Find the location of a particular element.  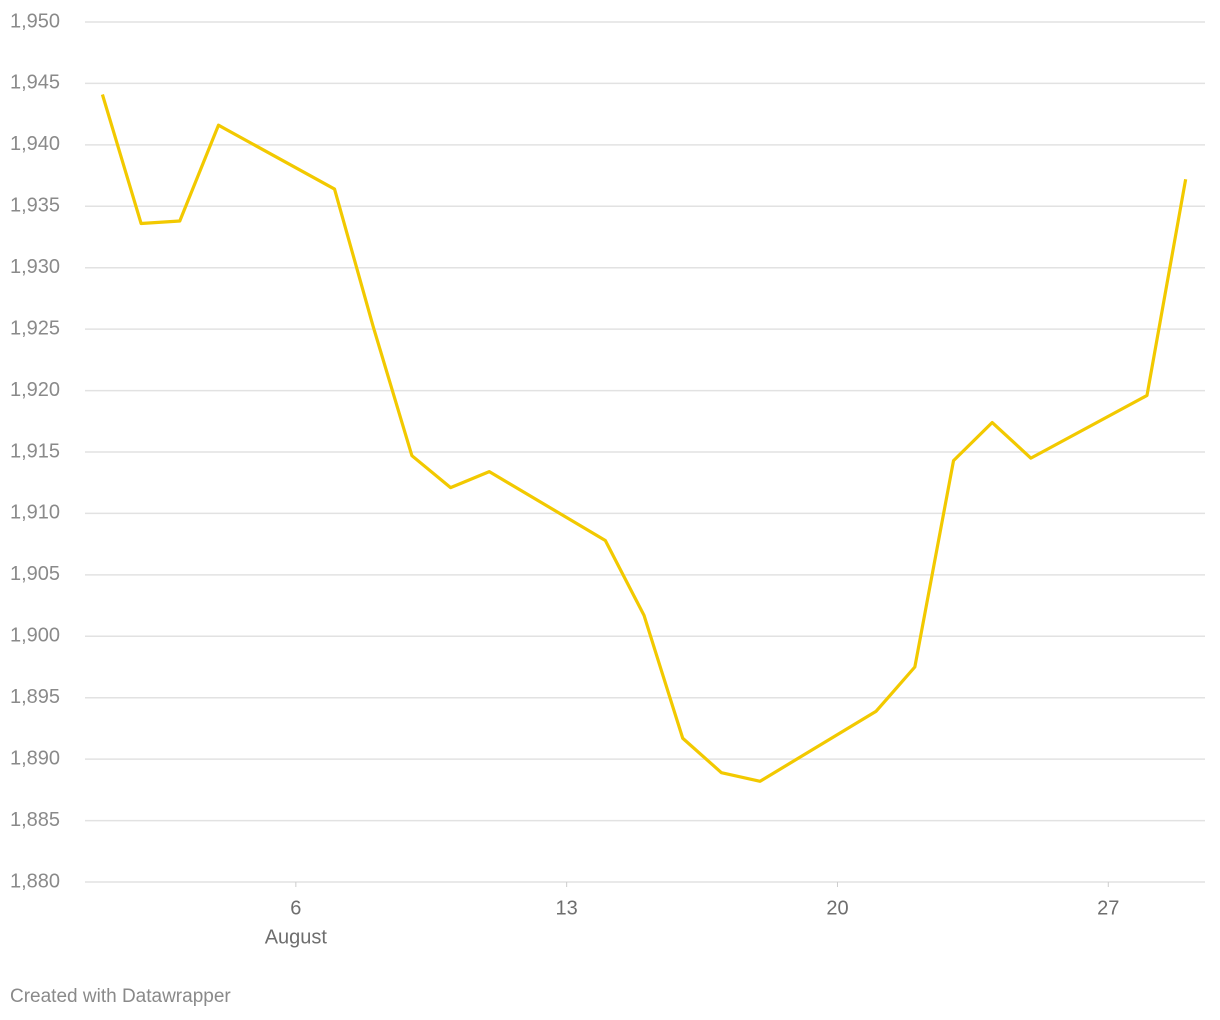

y-tick-label: 1,925 is located at coordinates (35, 328).